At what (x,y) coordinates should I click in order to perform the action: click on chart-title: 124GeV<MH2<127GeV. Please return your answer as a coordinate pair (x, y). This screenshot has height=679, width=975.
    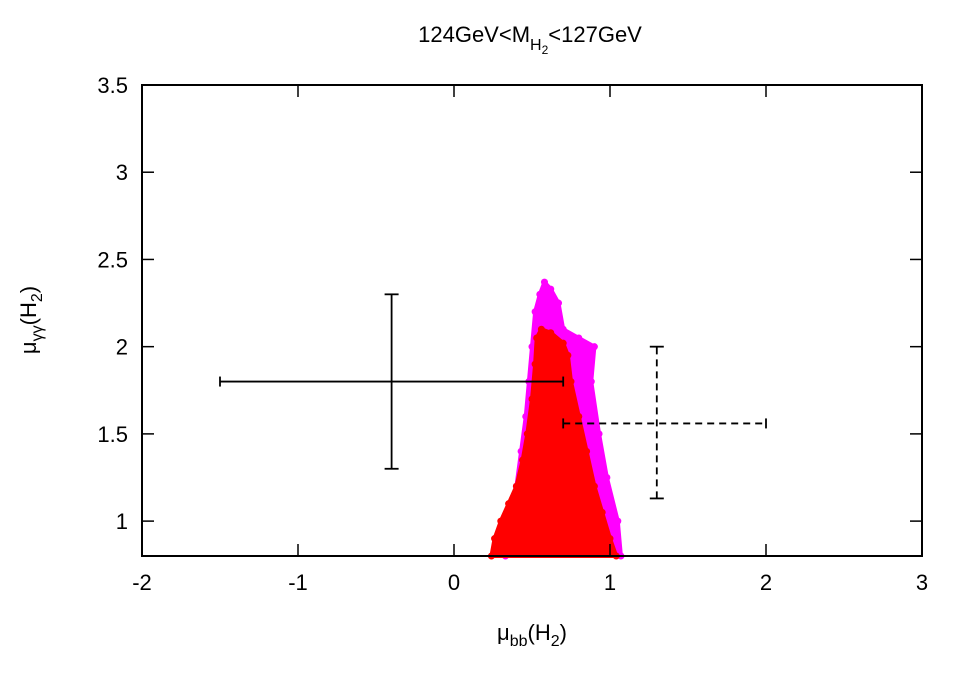
    Looking at the image, I should click on (530, 39).